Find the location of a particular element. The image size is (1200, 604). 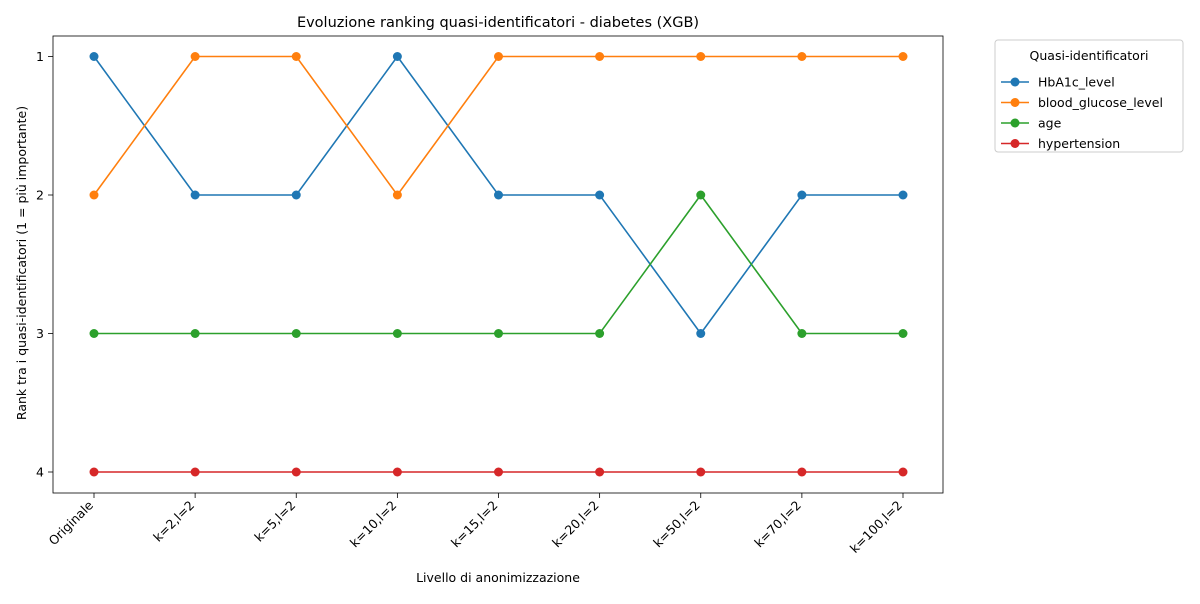

x-tick-label: k=2,l=2 is located at coordinates (173, 521).